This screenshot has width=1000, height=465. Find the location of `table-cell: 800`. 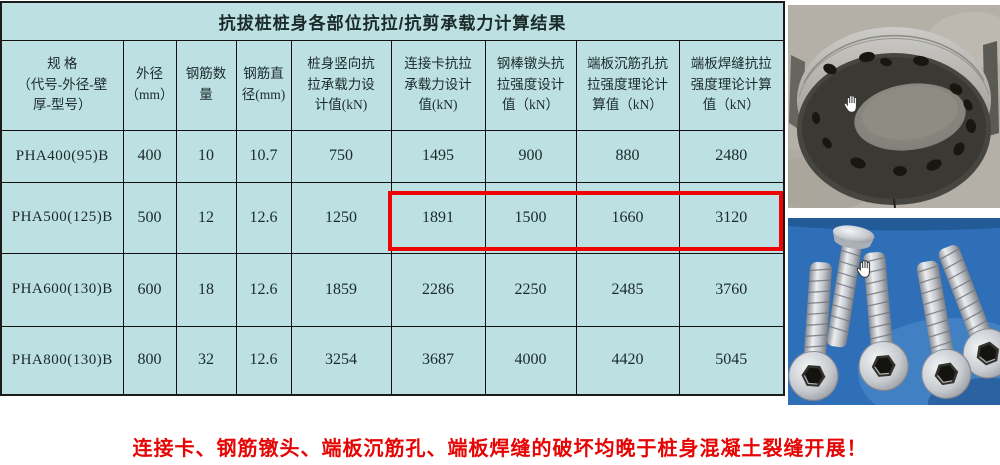

table-cell: 800 is located at coordinates (149, 360).